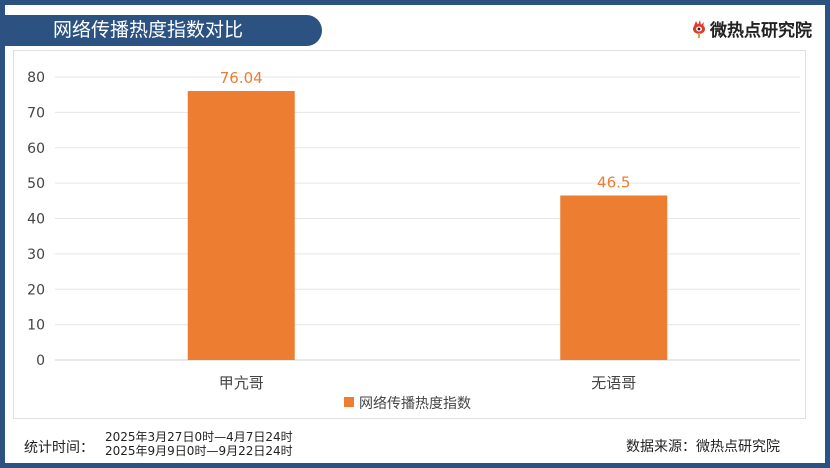 Image resolution: width=830 pixels, height=468 pixels. Describe the element at coordinates (199, 451) in the screenshot. I see `stat-date-2: 2025年9月9日0时—9月22日24时` at that location.